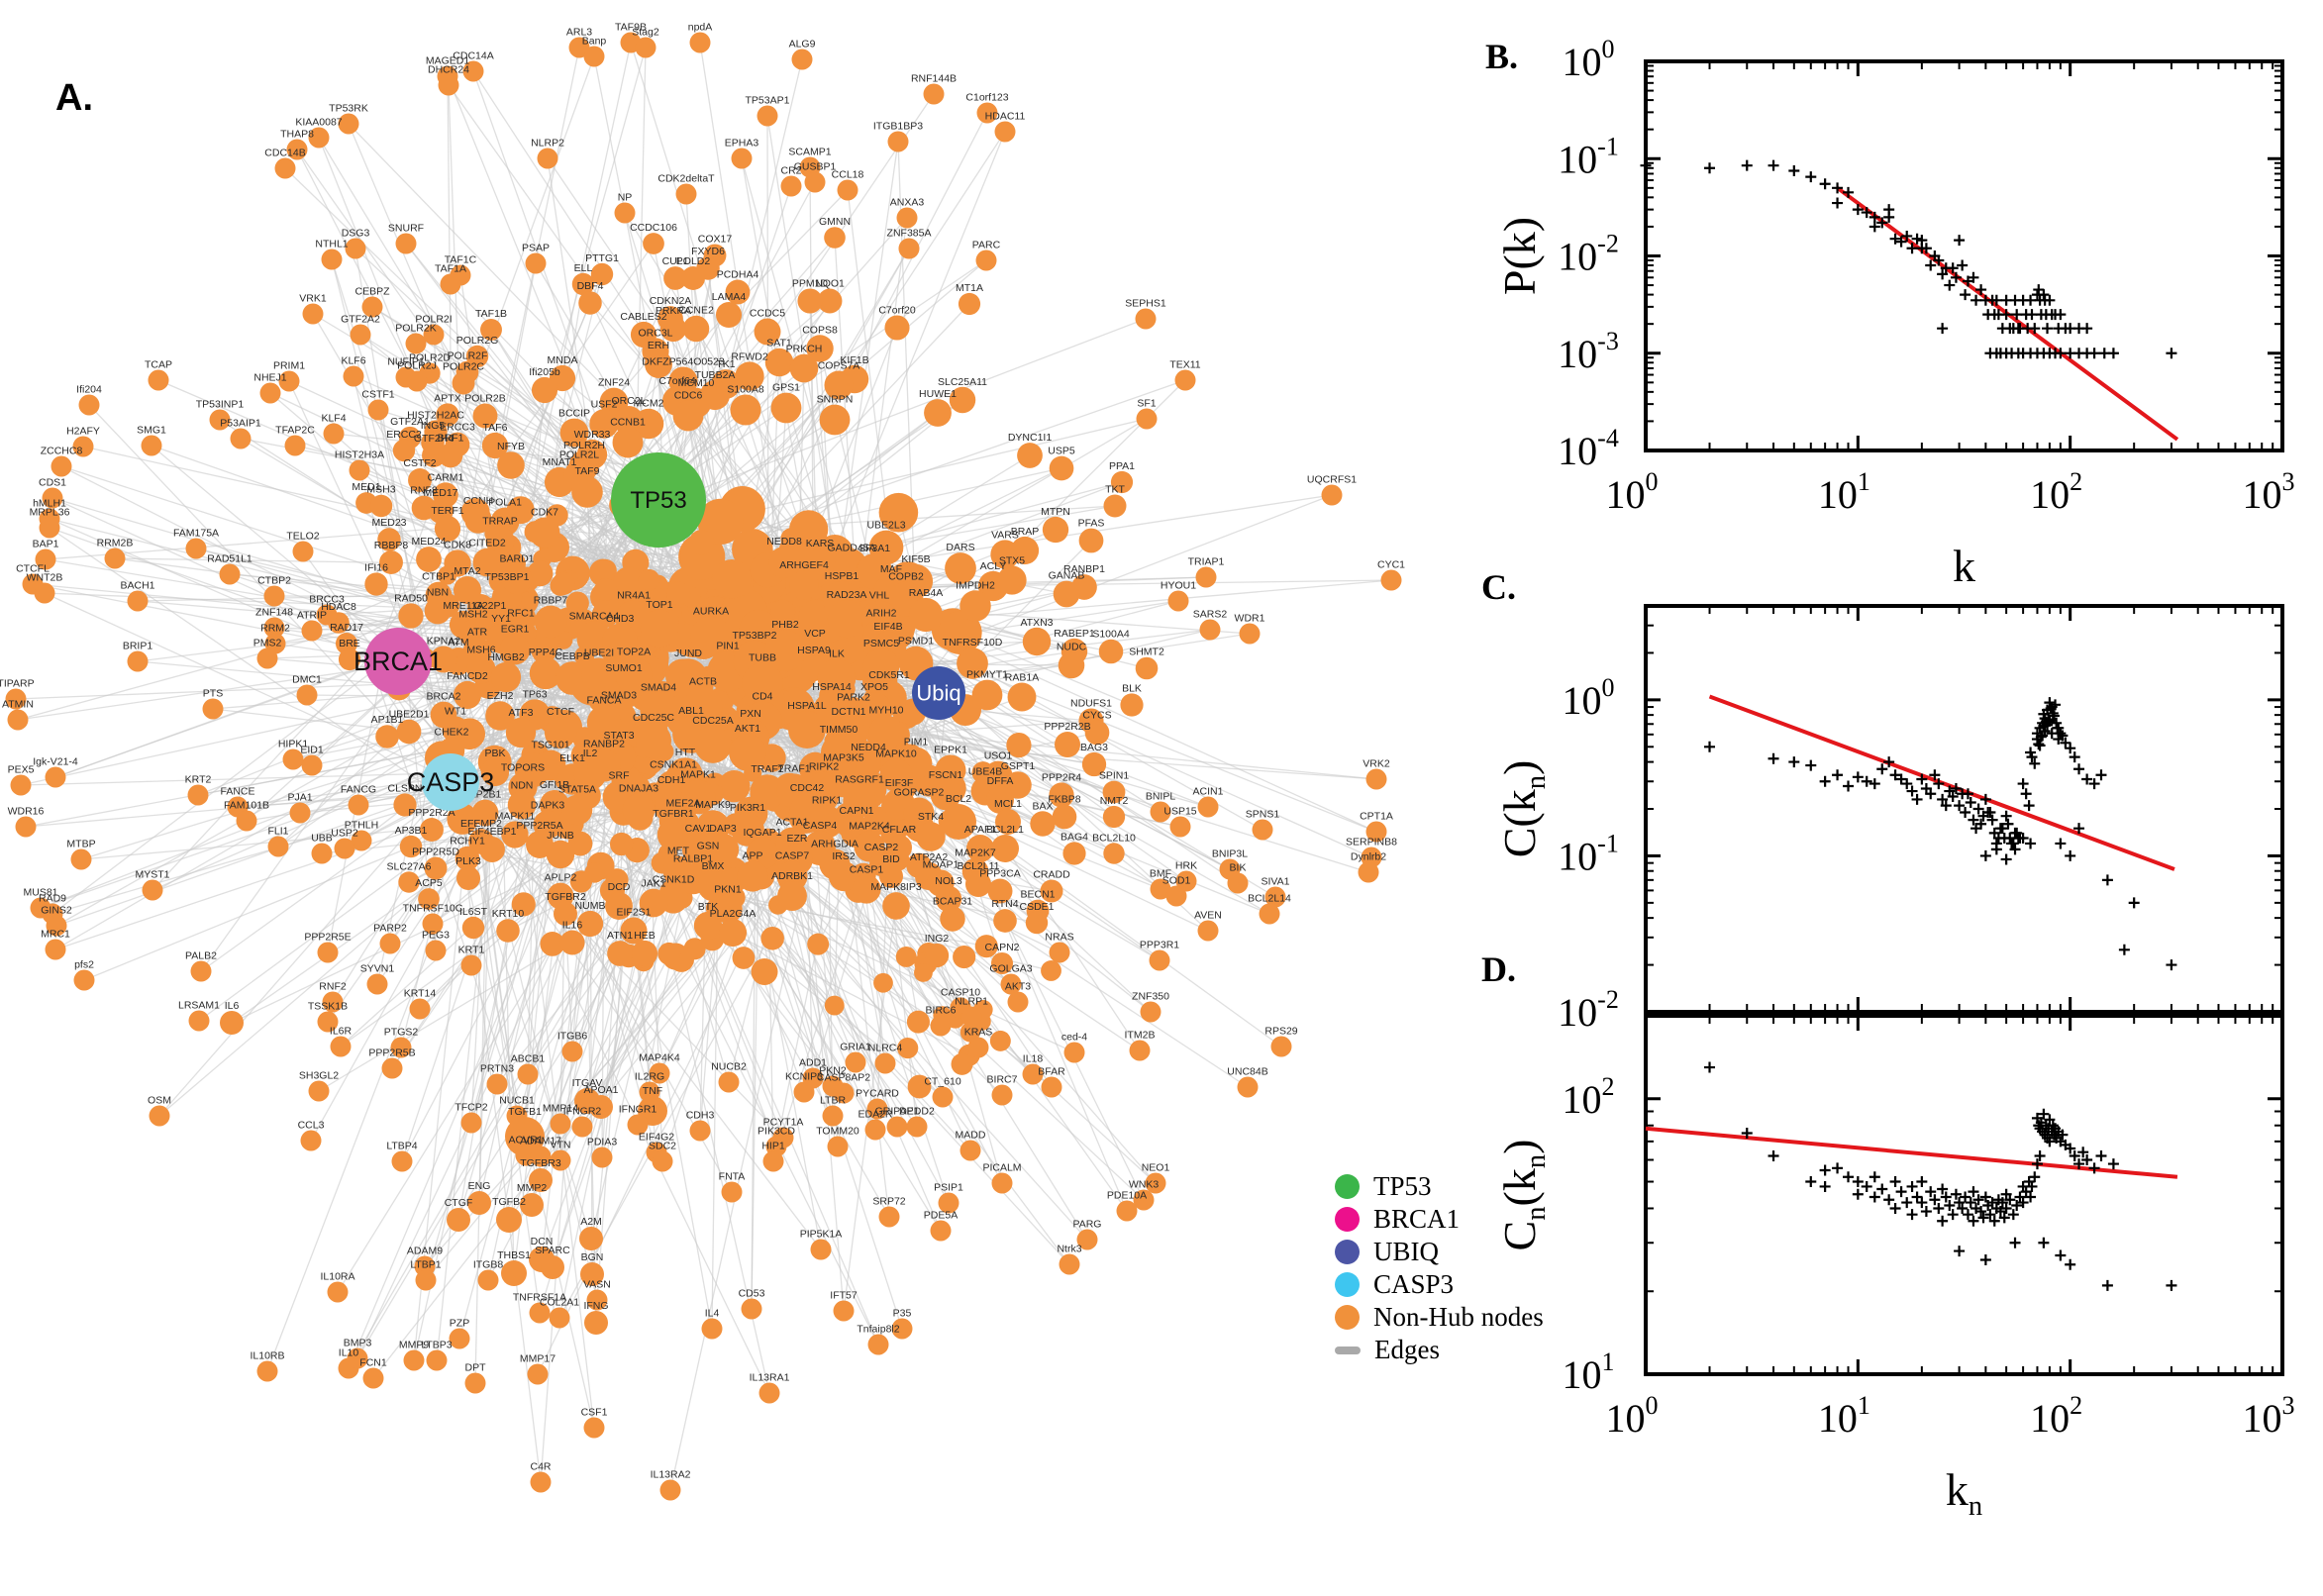 The height and width of the screenshot is (1596, 2323). What do you see at coordinates (603, 701) in the screenshot?
I see `node-label: FANCA` at bounding box center [603, 701].